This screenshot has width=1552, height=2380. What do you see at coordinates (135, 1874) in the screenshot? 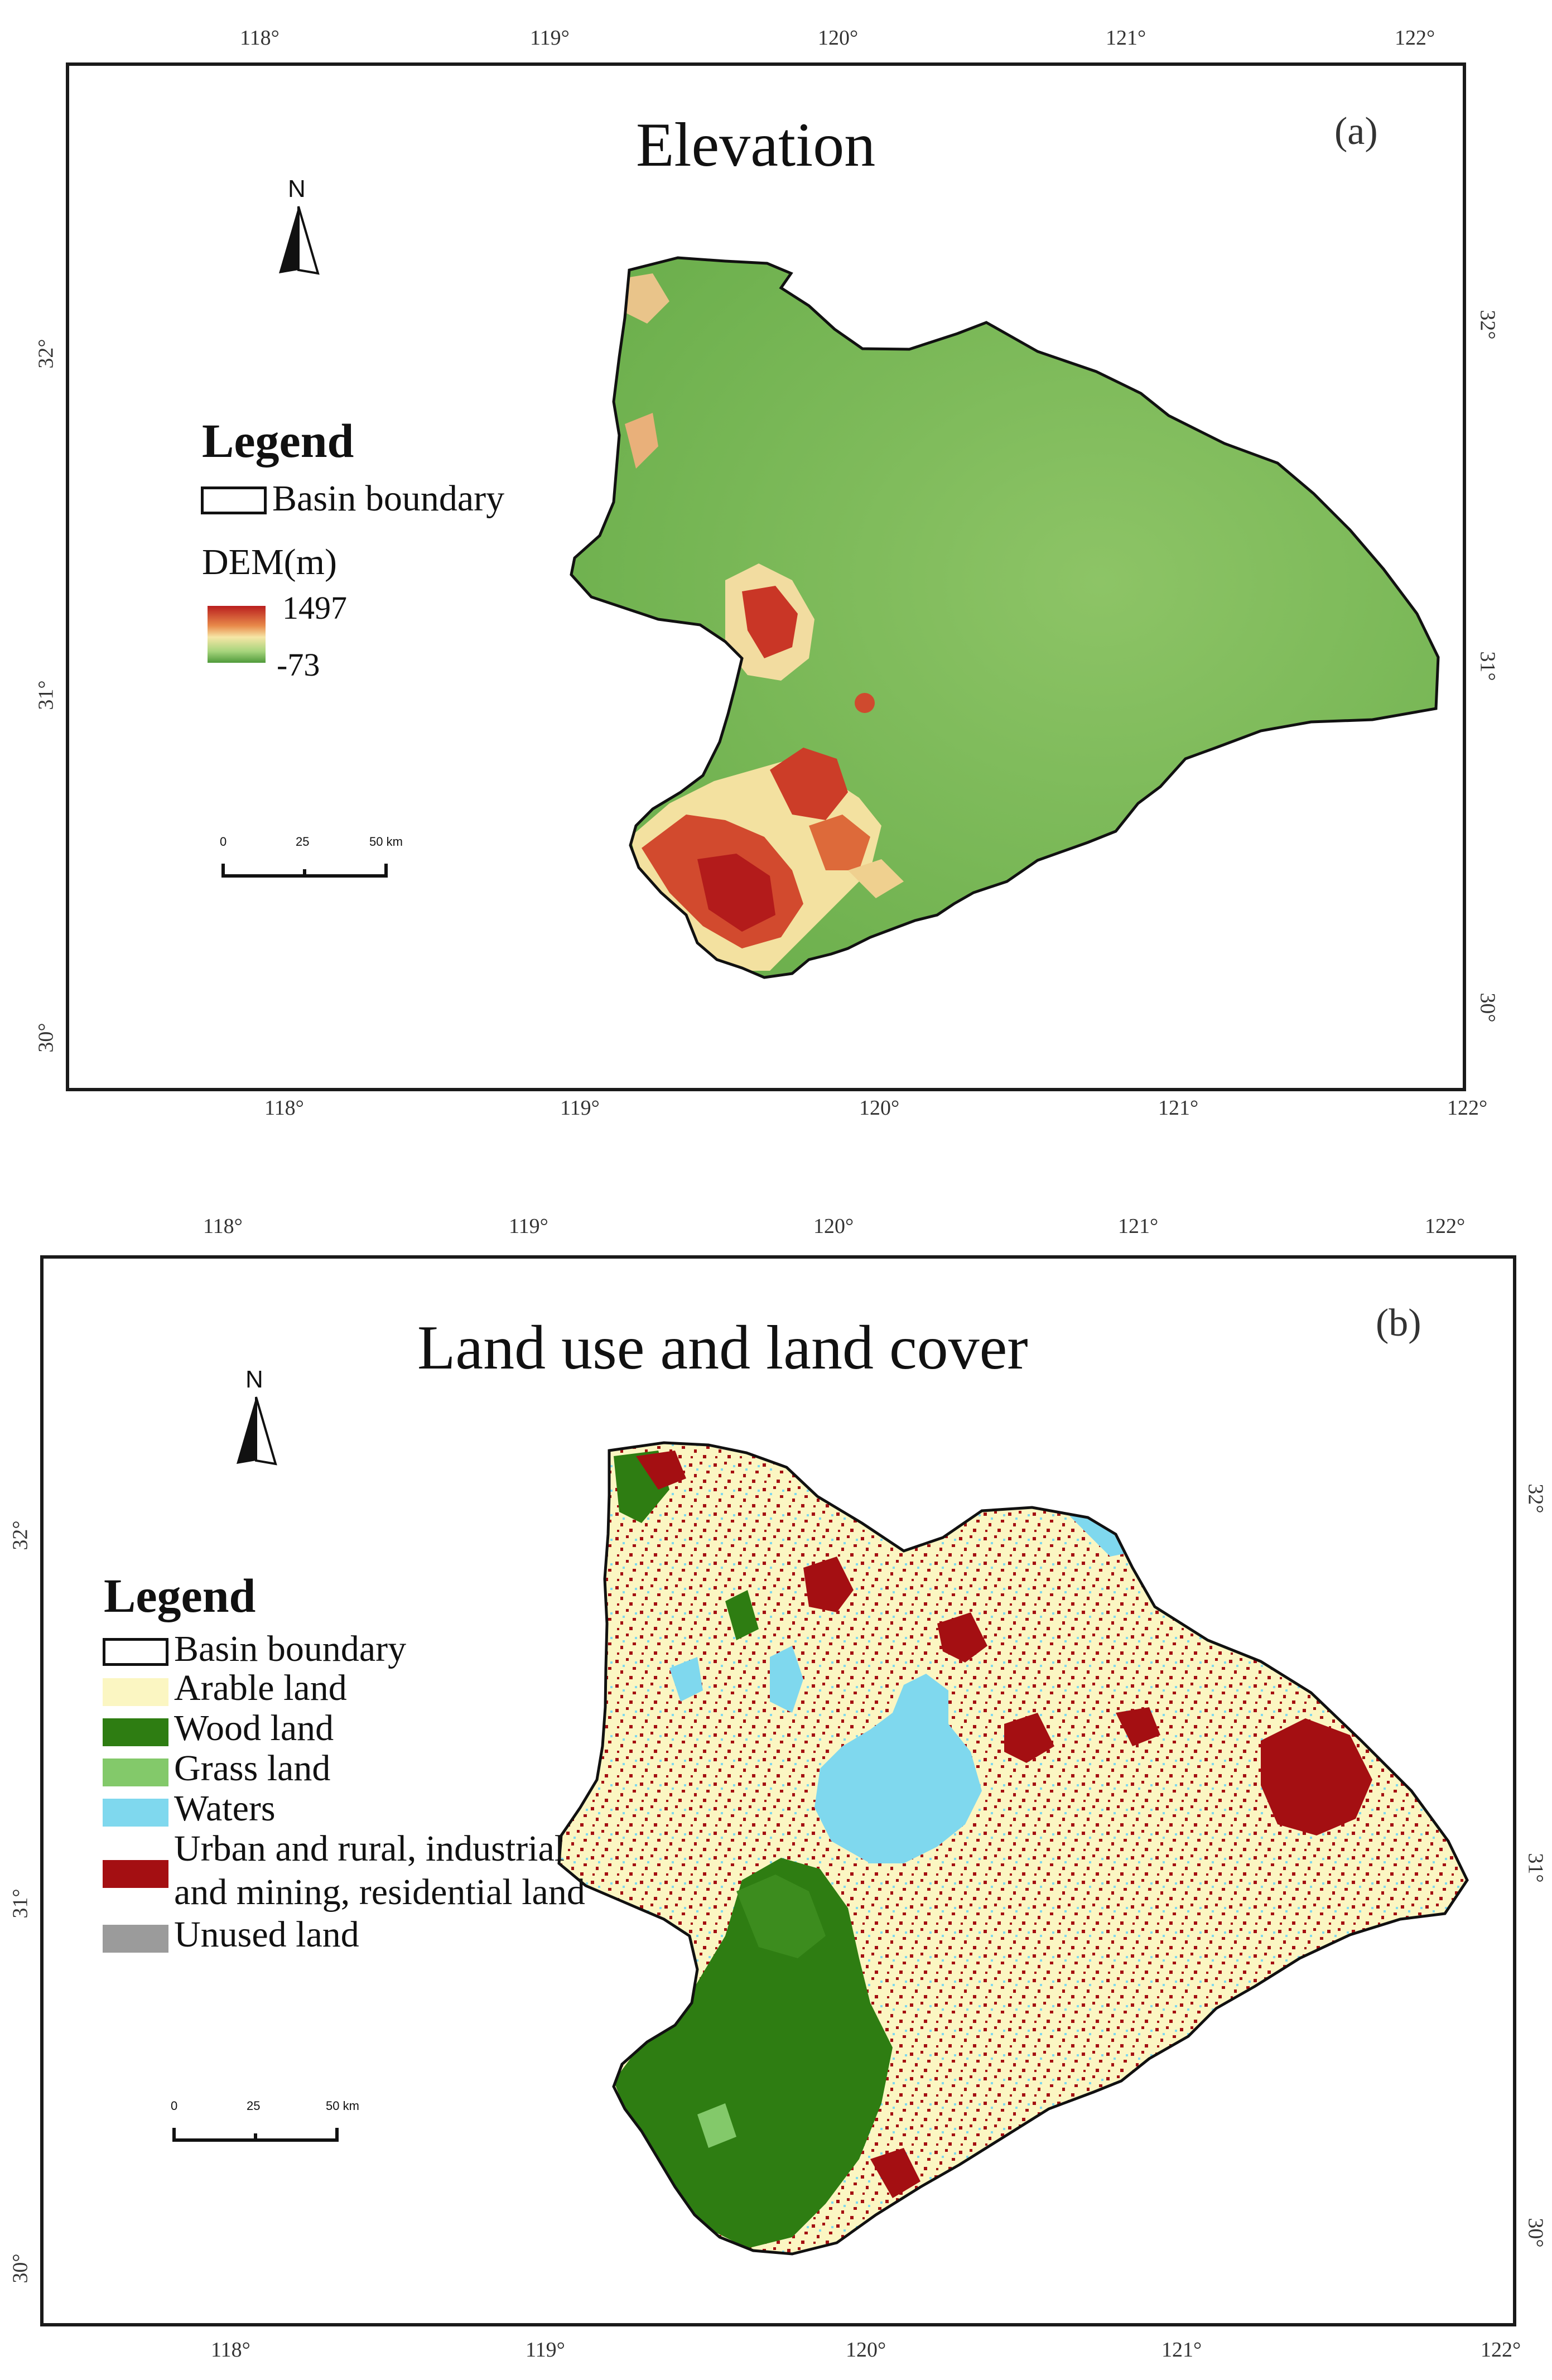
I see `legend-swatch-urban` at bounding box center [135, 1874].